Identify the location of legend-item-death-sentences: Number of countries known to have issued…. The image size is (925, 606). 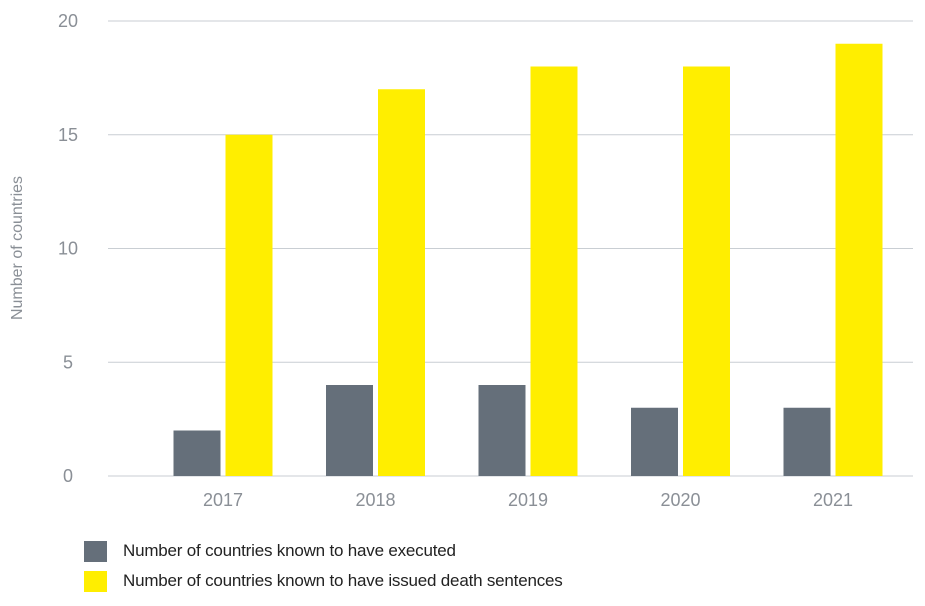
(323, 581).